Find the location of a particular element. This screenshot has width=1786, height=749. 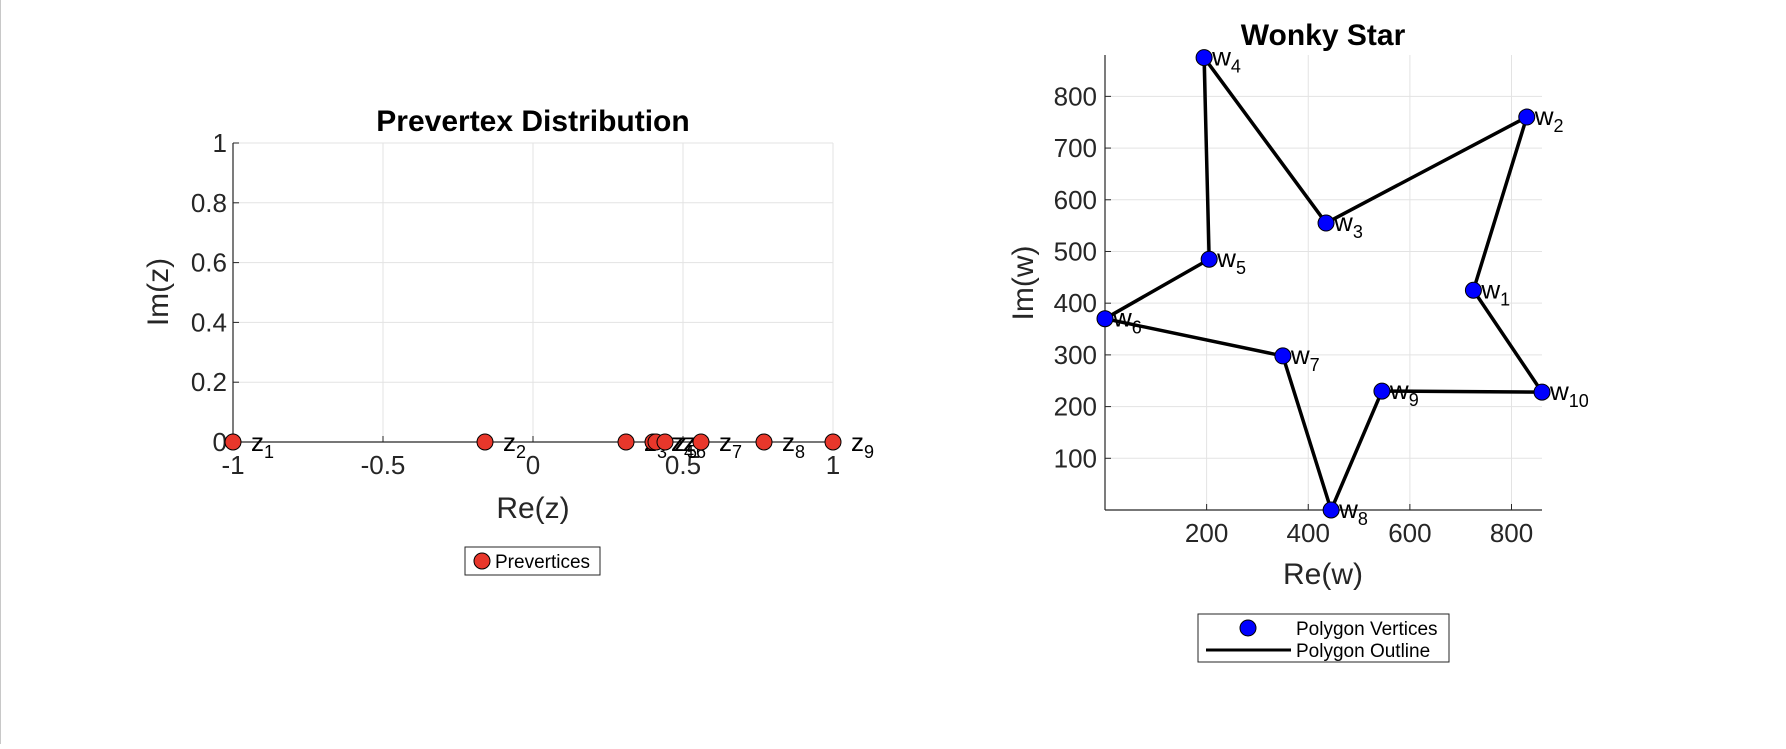

prevertex-label-sub: 7 is located at coordinates (737, 452).